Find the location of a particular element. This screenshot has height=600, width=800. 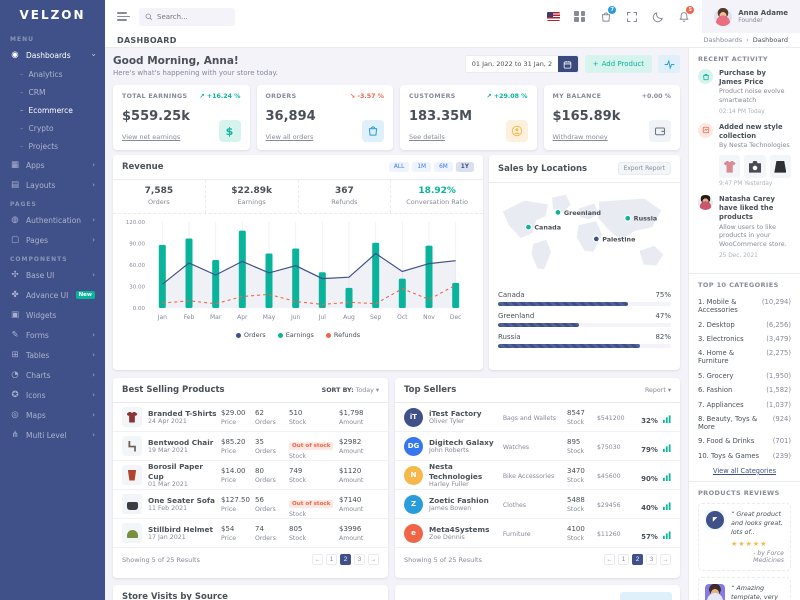

sidebar-item-apps: ▦ Apps › is located at coordinates (52, 165).